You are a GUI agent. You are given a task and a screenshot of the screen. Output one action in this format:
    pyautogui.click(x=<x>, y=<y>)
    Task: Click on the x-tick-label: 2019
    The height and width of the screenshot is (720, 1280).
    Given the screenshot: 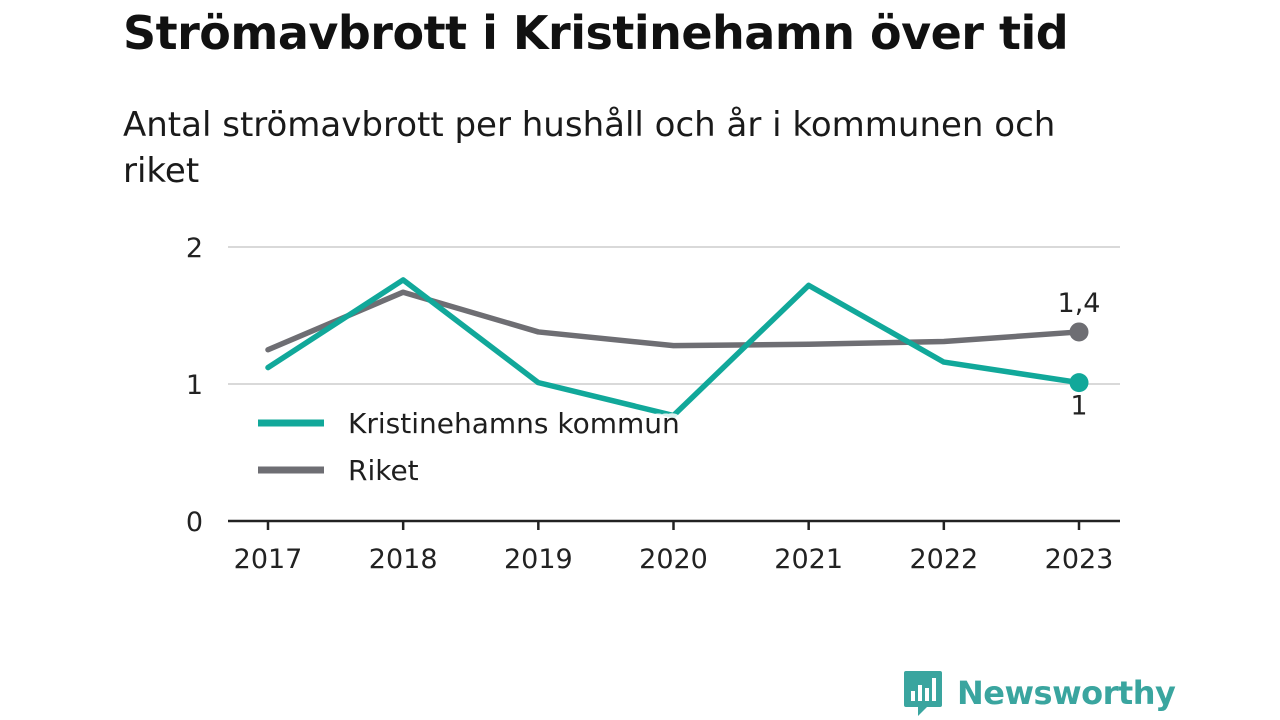 What is the action you would take?
    pyautogui.click(x=538, y=559)
    